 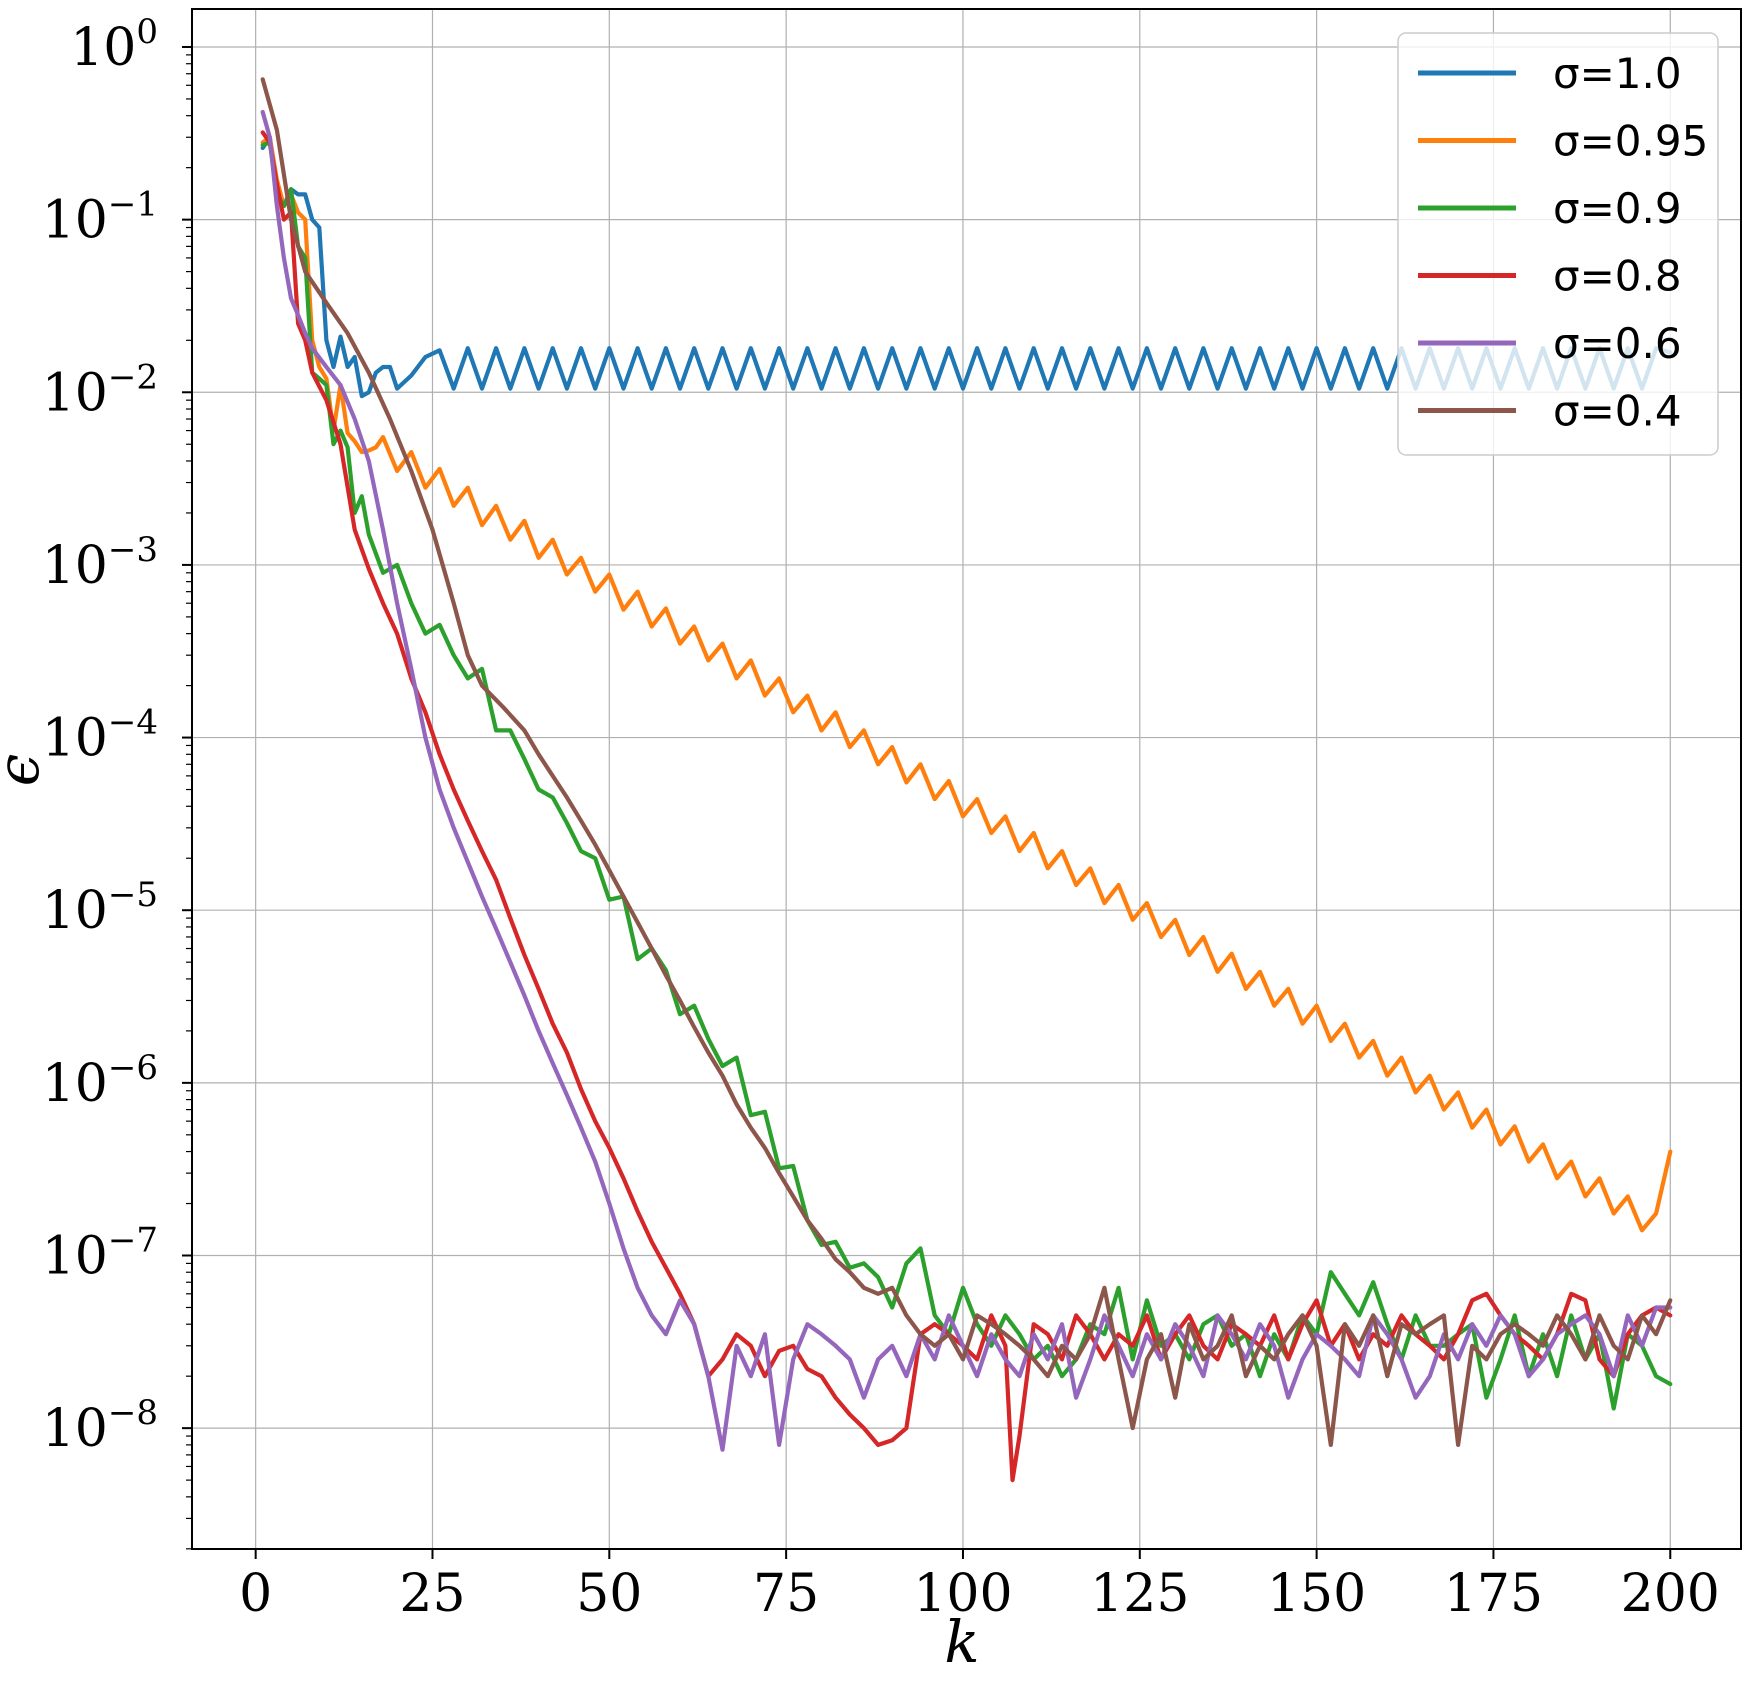 I want to click on y-tick-label: 10⁻⁷, so click(x=100, y=1254).